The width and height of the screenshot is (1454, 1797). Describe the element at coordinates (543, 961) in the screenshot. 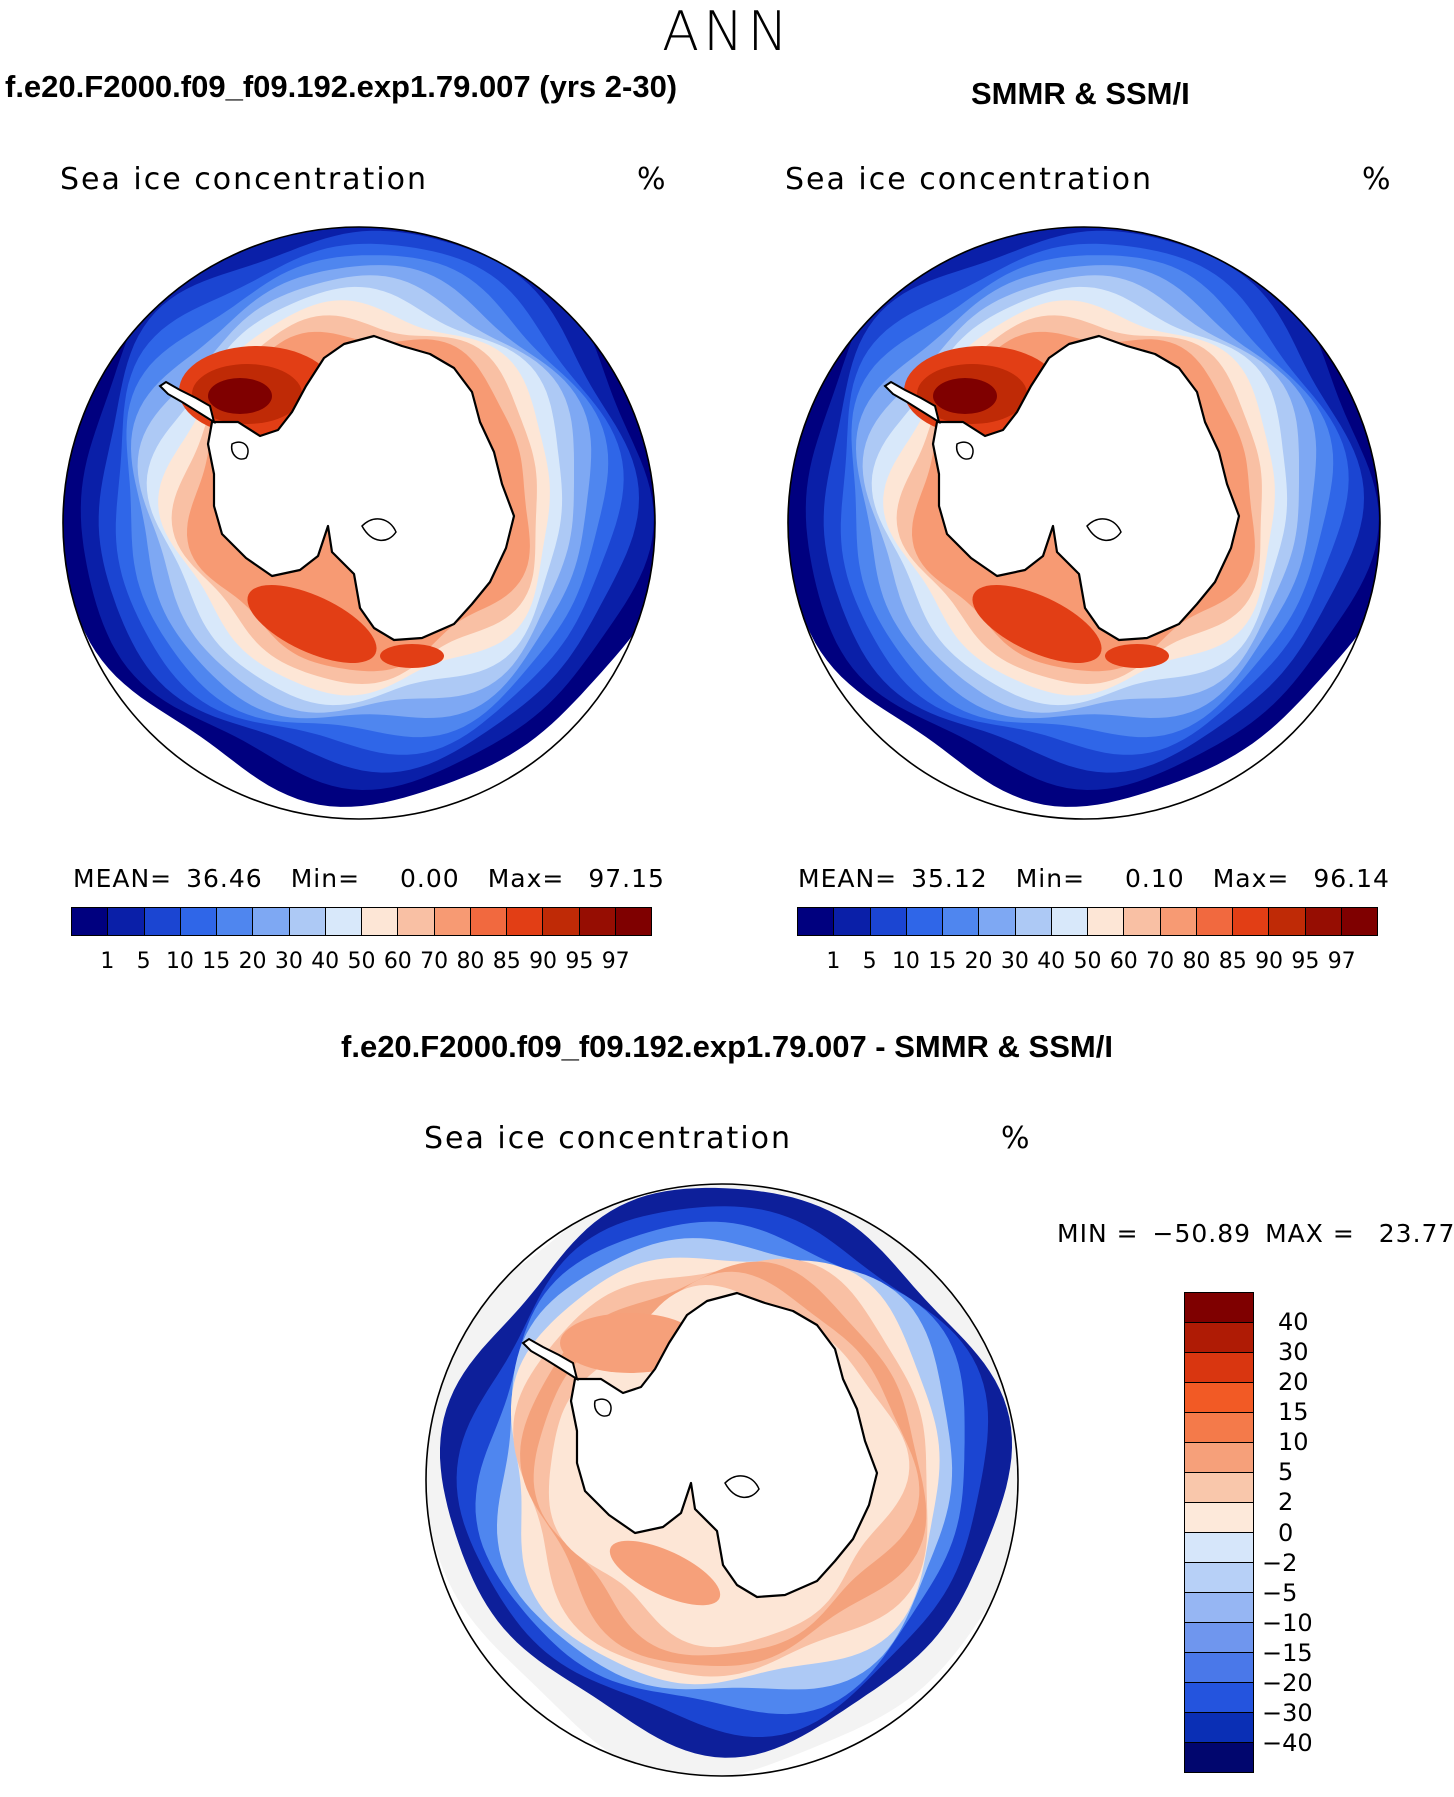

I see `colorbar-tick-label: 90` at that location.